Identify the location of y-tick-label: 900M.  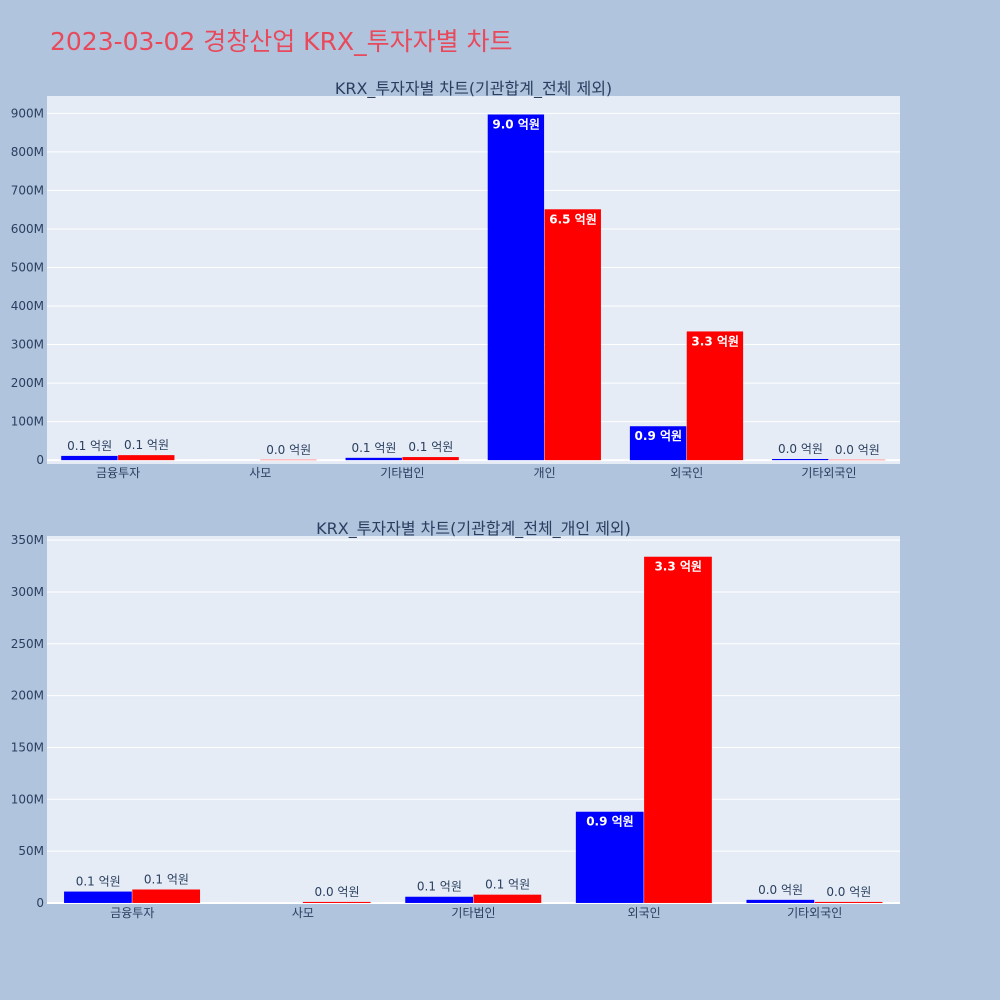
(27, 113).